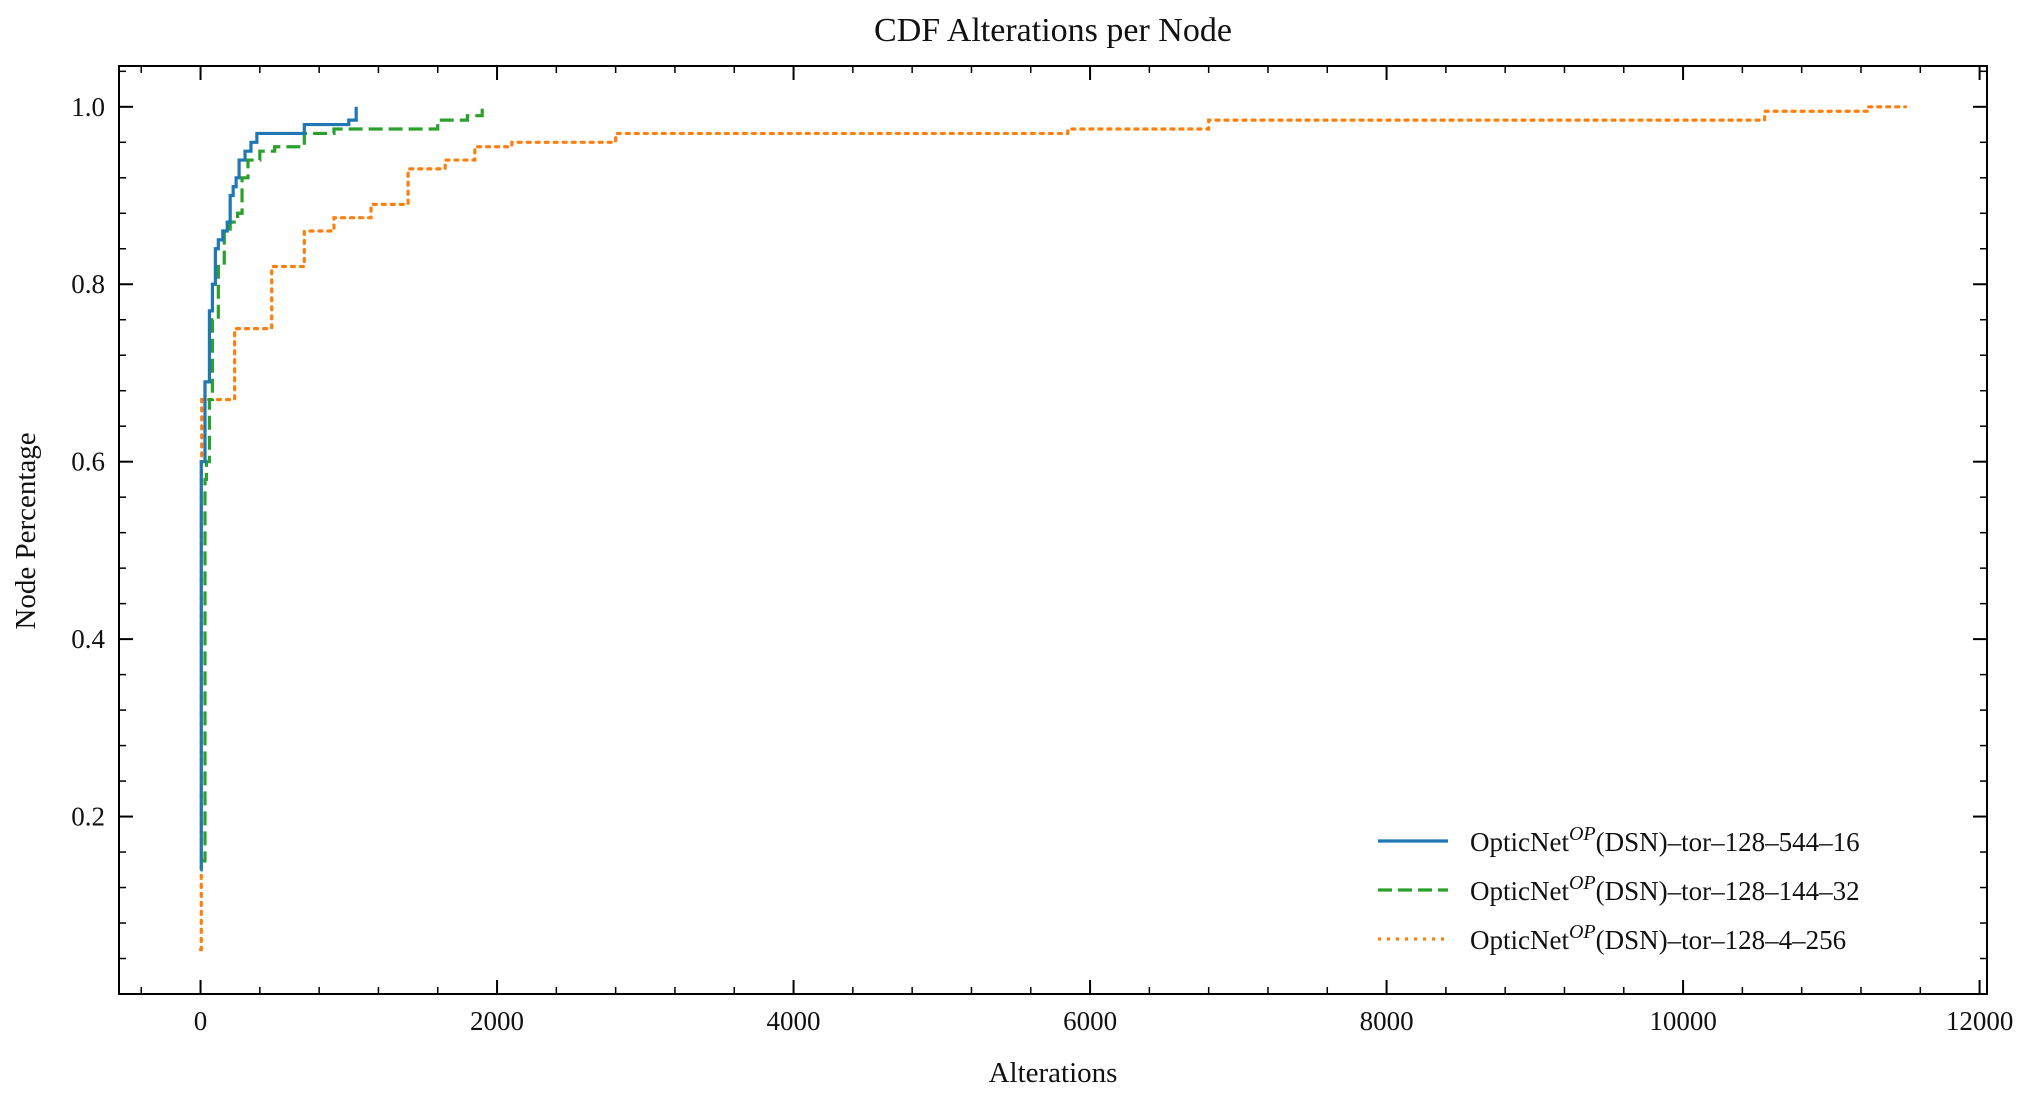 The image size is (2025, 1096). Describe the element at coordinates (88, 462) in the screenshot. I see `y-tick-label: 0.6` at that location.